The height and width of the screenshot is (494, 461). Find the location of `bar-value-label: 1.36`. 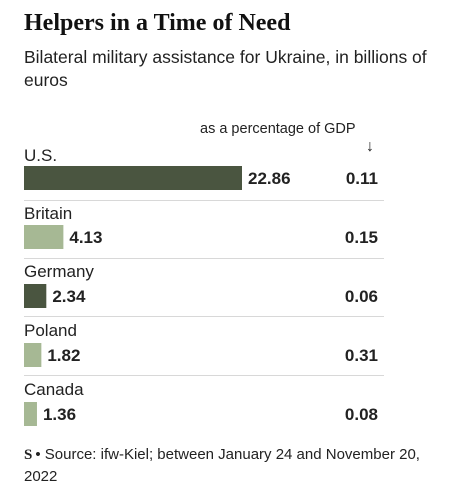

bar-value-label: 1.36 is located at coordinates (59, 414).